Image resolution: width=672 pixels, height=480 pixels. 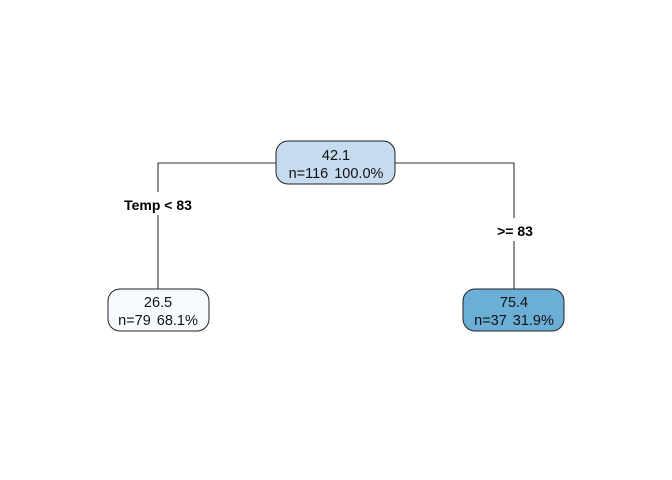 I want to click on right-leaf-count: n=37 31.9%, so click(x=514, y=321).